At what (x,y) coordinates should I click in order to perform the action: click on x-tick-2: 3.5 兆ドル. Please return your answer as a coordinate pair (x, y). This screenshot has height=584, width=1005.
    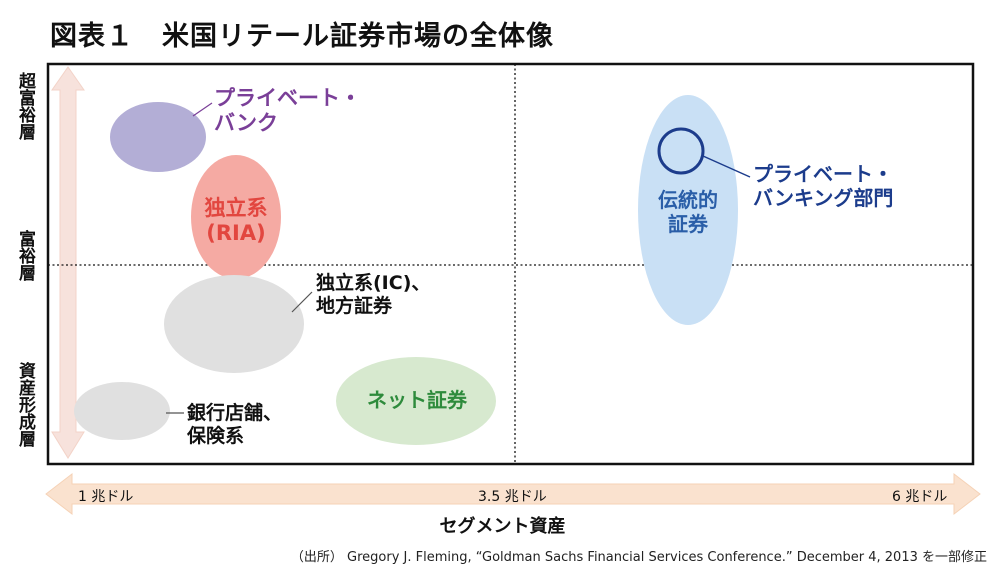
    Looking at the image, I should click on (512, 497).